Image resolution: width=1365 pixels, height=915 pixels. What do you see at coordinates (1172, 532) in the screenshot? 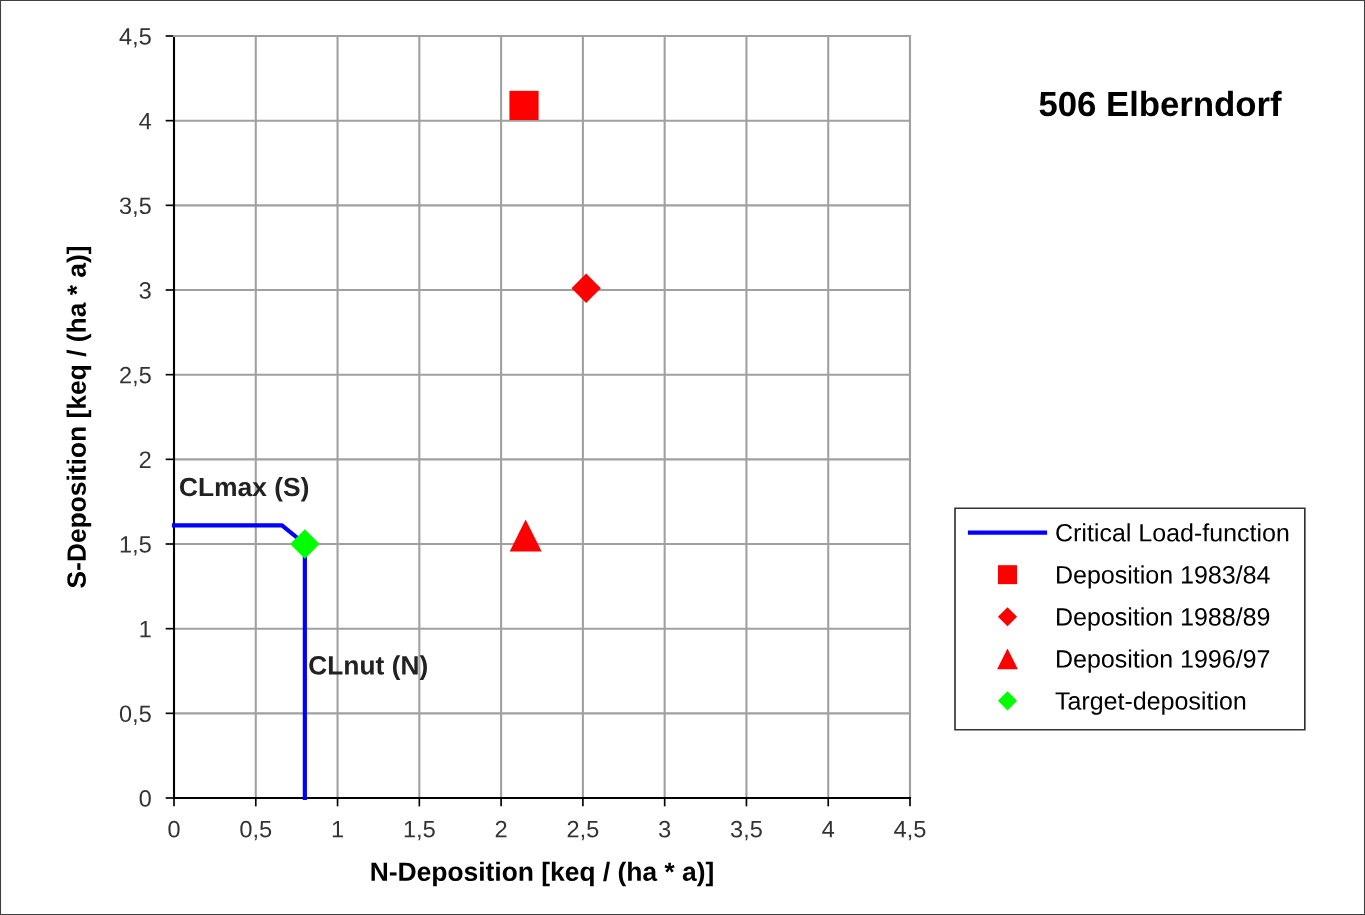
I see `legend-label: Critical Load-function` at bounding box center [1172, 532].